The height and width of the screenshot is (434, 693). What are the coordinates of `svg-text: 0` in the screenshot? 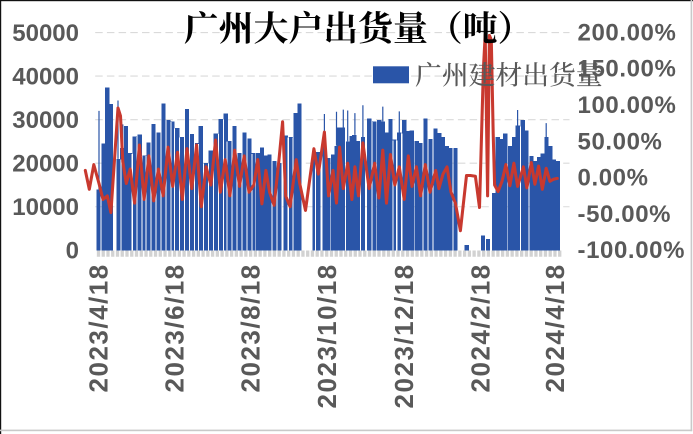 It's located at (72, 251).